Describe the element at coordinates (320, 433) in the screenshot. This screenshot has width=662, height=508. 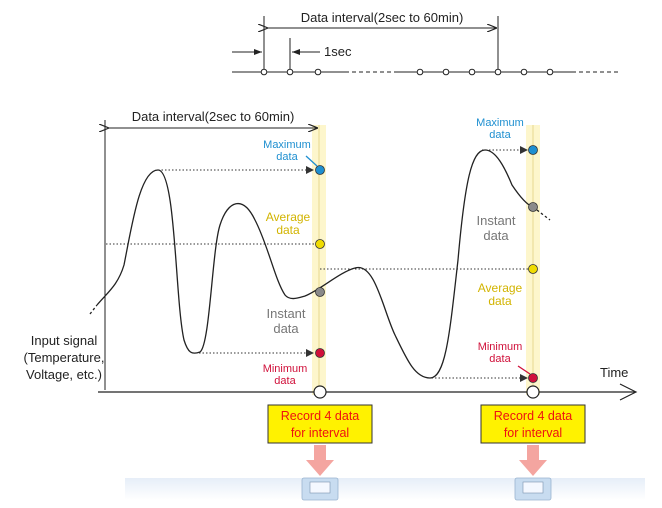
I see `record-box-1-line2: for interval` at that location.